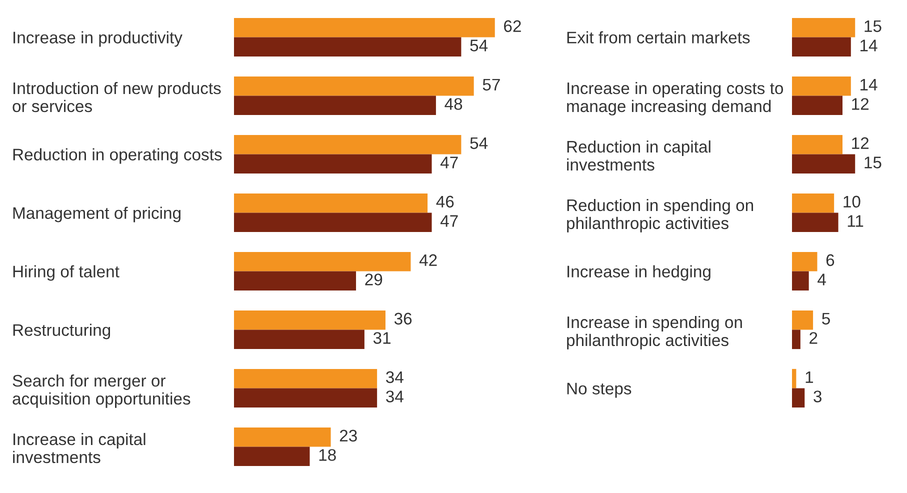 The width and height of the screenshot is (907, 493). What do you see at coordinates (654, 333) in the screenshot?
I see `y-tick-label: Increase in spending on philanthropic activities` at bounding box center [654, 333].